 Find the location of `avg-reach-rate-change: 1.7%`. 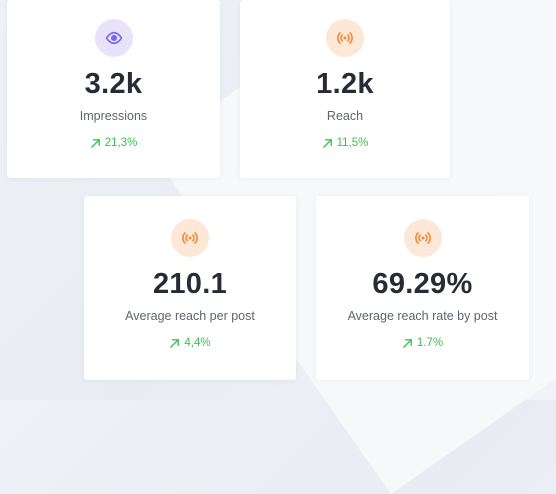

avg-reach-rate-change: 1.7% is located at coordinates (423, 343).